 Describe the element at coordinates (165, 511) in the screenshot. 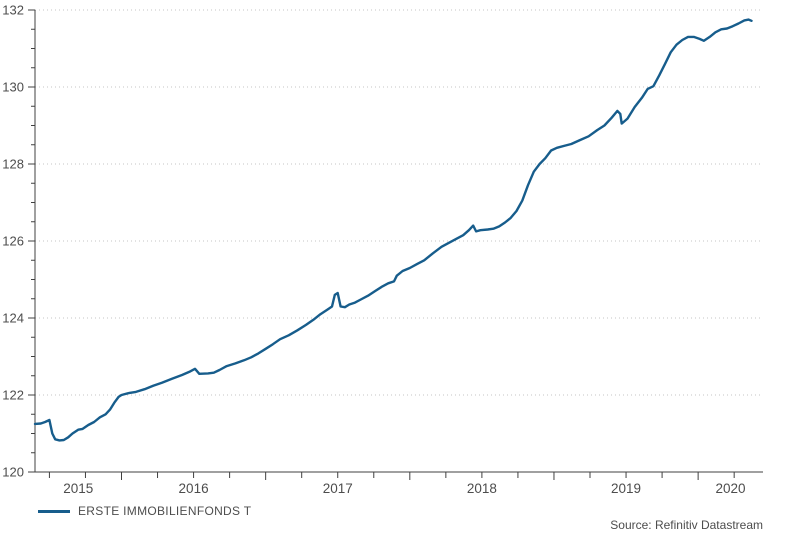

I see `legend-label: ERSTE IMMOBILIENFONDS T` at that location.